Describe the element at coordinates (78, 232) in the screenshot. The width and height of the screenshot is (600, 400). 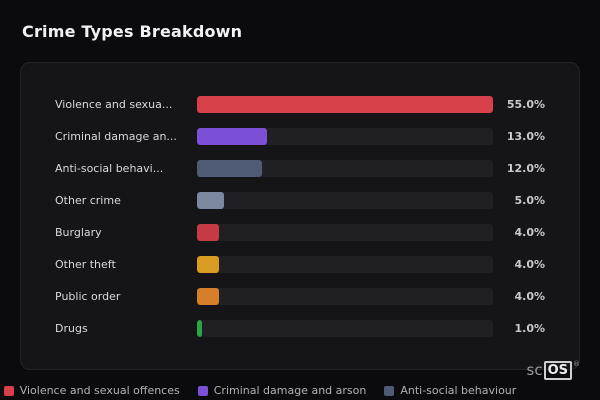
I see `bar-category-label: Burglary` at that location.